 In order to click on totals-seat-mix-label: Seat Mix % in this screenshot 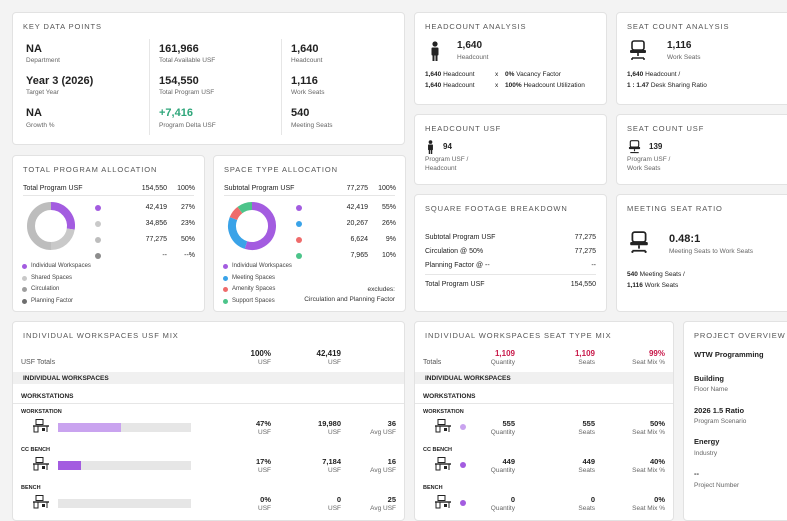, I will do `click(648, 362)`.